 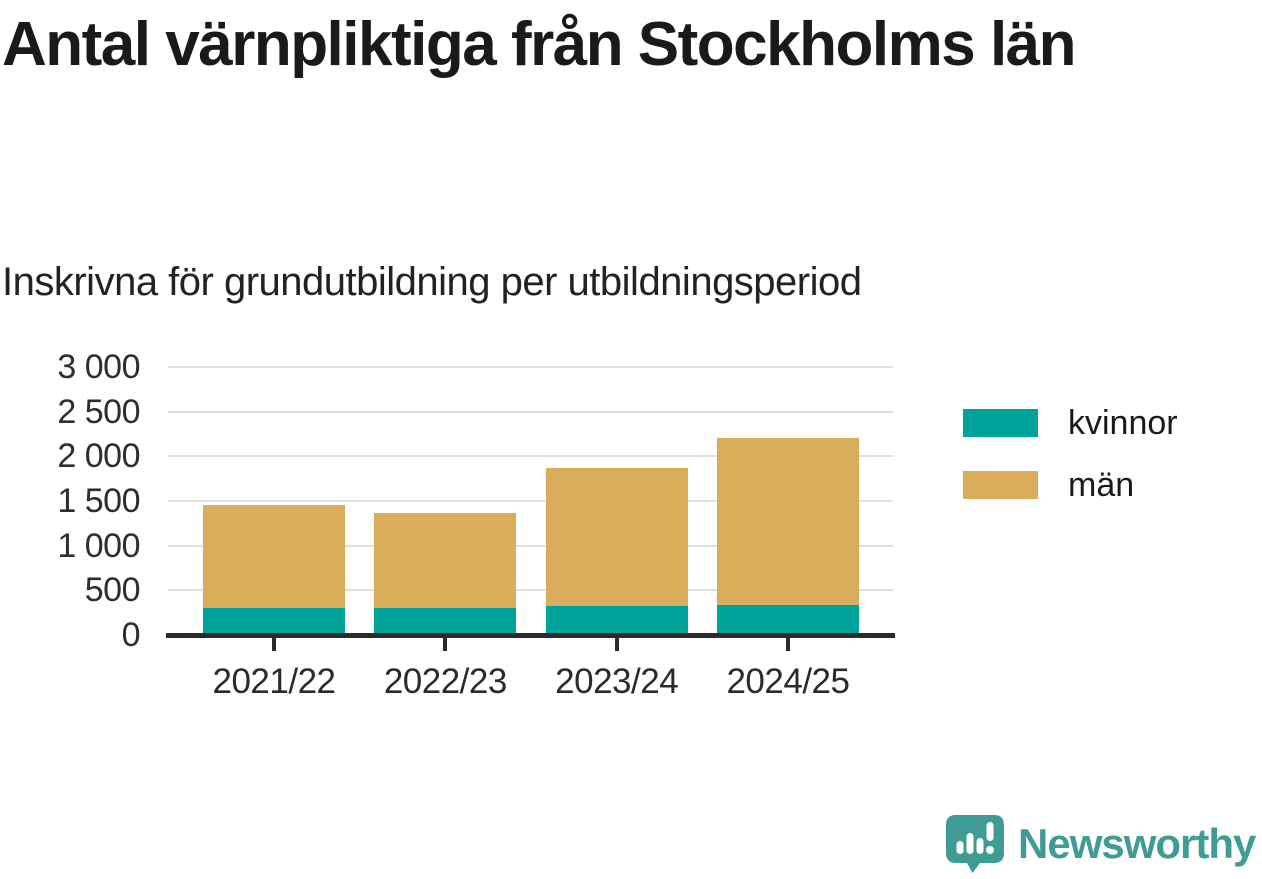 What do you see at coordinates (274, 681) in the screenshot?
I see `x-axis-tick-label: 2021/22` at bounding box center [274, 681].